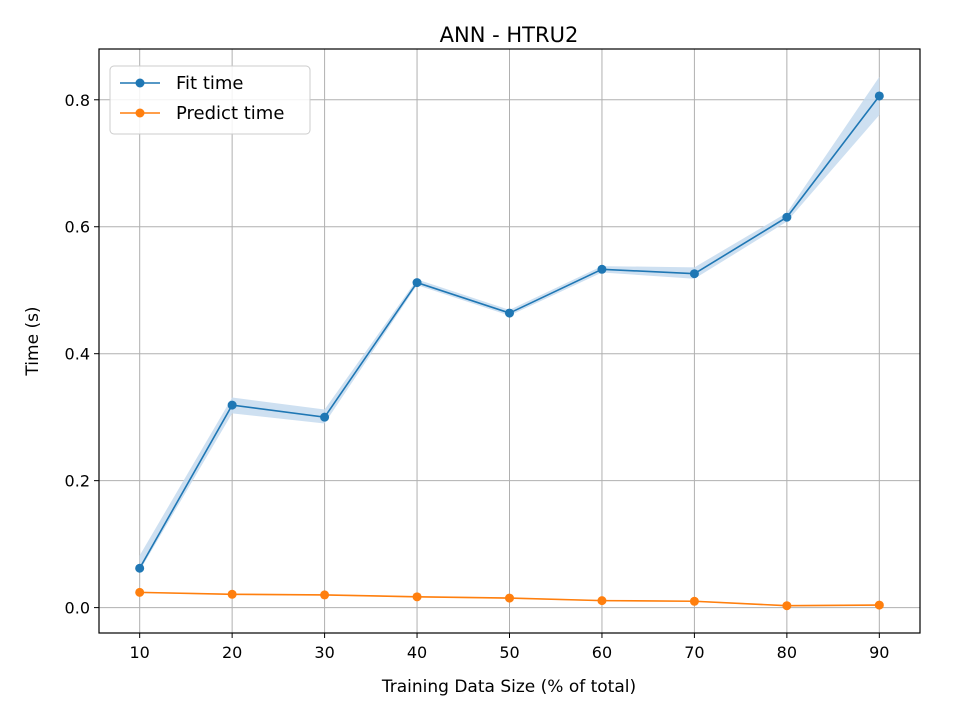 Image resolution: width=960 pixels, height=720 pixels. I want to click on y-axis-ticks: 0.0 0.2 0.4 0.6 0.8, so click(82, 354).